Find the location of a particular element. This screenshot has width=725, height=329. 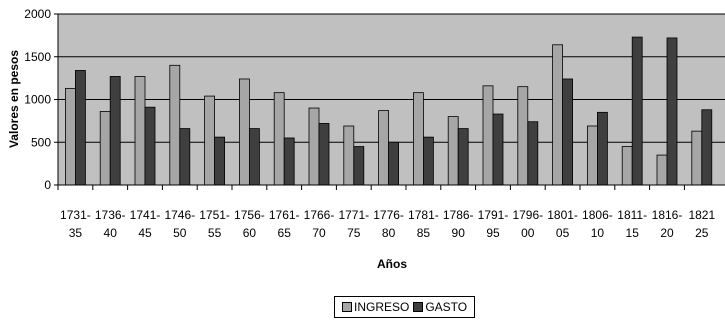

x-tick-label-line1: 1821 is located at coordinates (701, 215).